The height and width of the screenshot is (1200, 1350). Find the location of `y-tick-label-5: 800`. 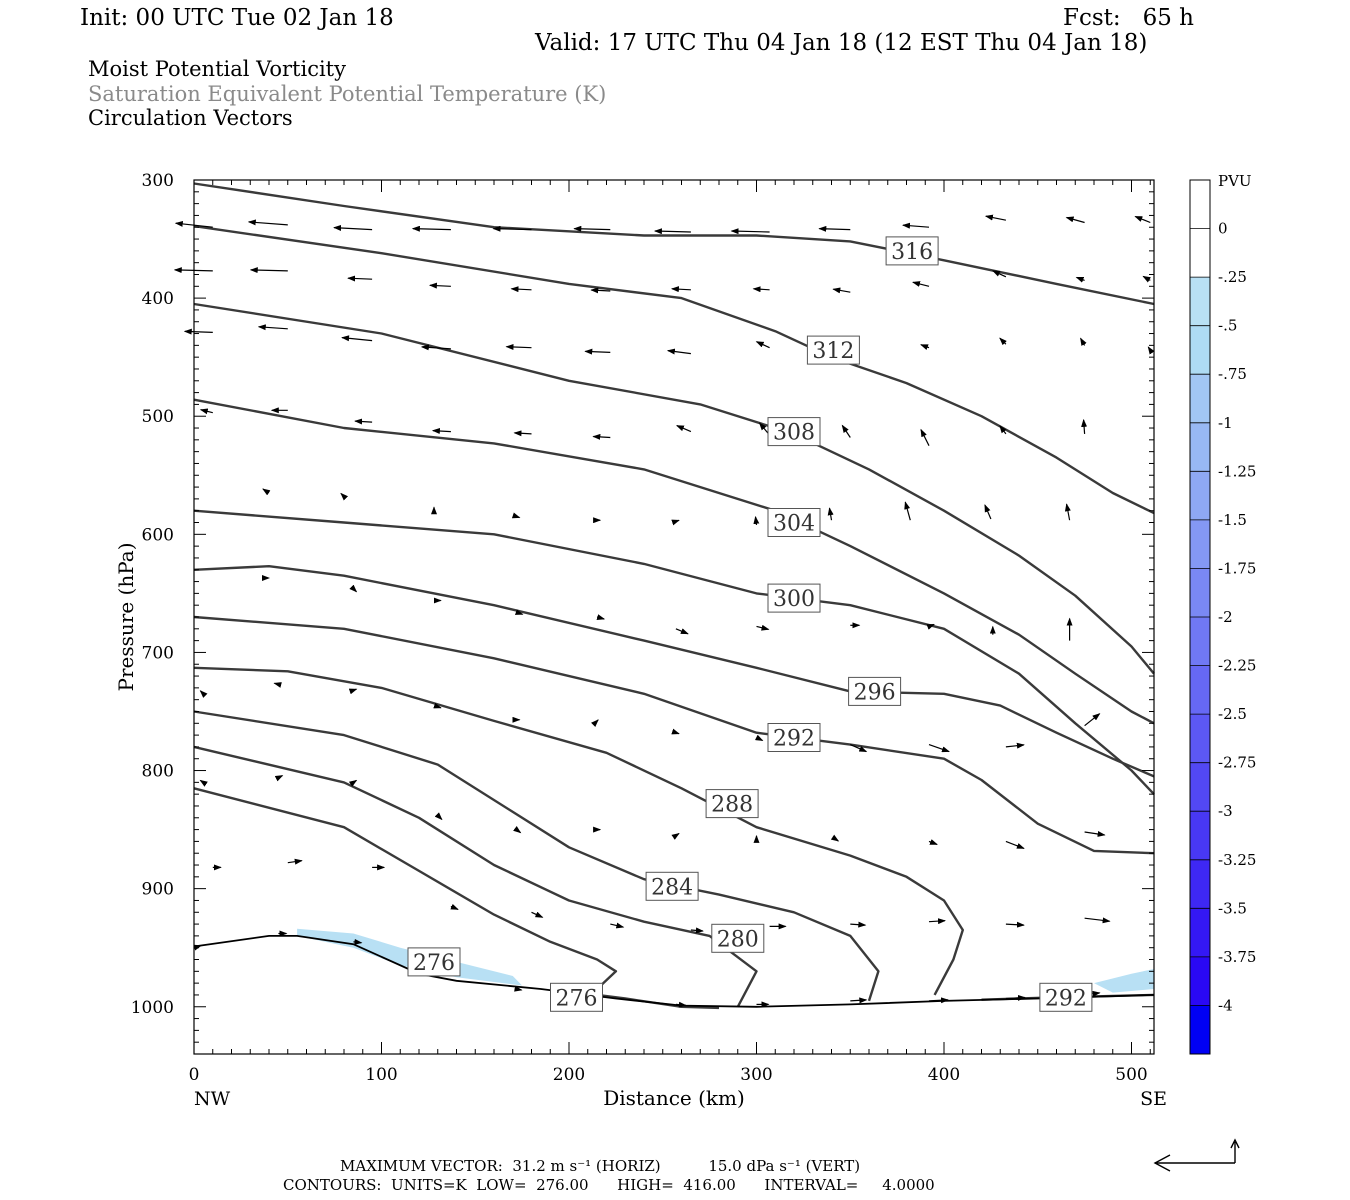

y-tick-label-5: 800 is located at coordinates (158, 772).